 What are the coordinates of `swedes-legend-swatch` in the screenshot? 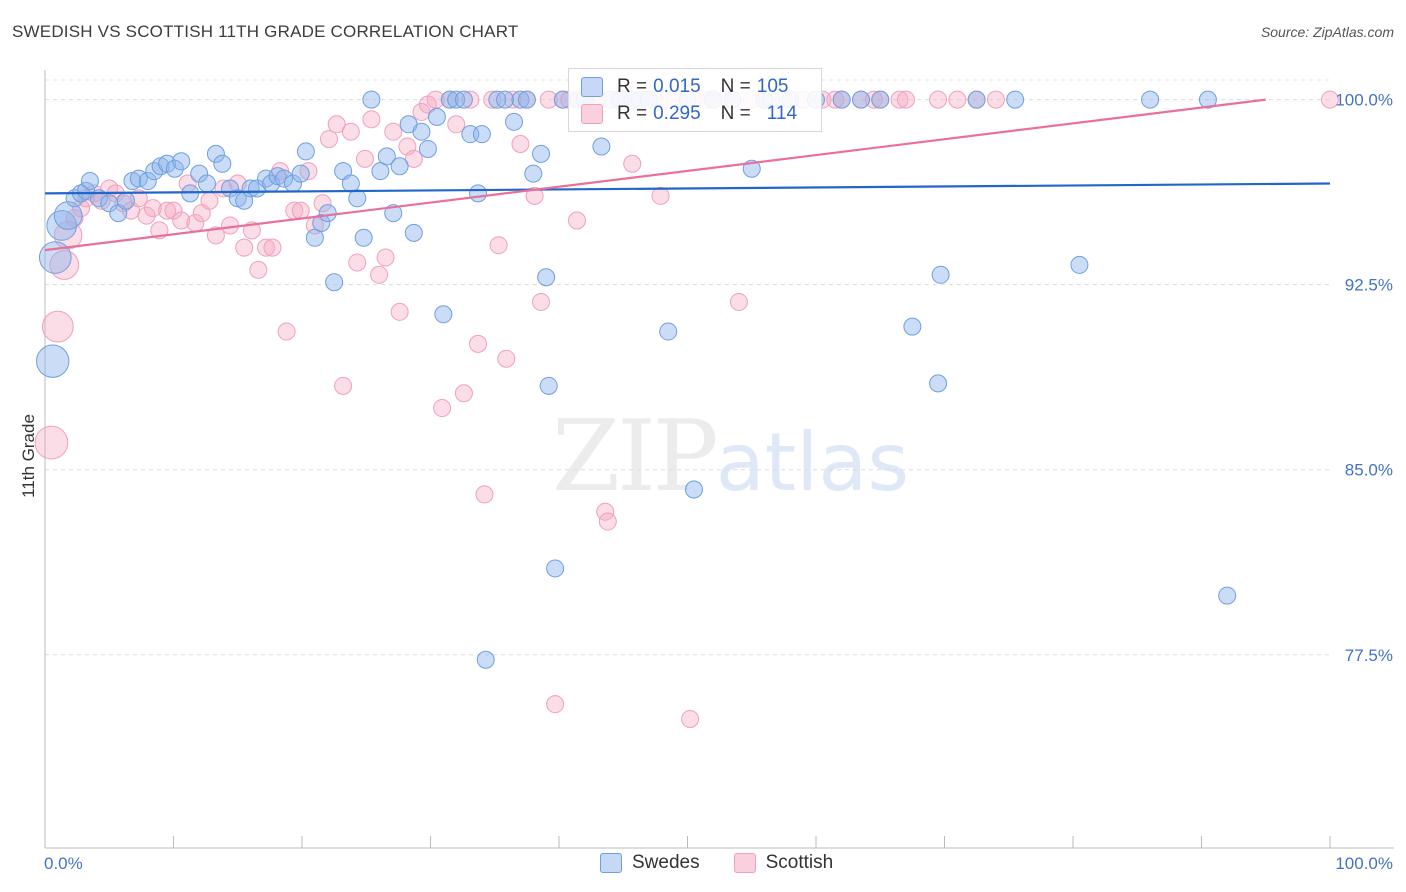 It's located at (611, 863).